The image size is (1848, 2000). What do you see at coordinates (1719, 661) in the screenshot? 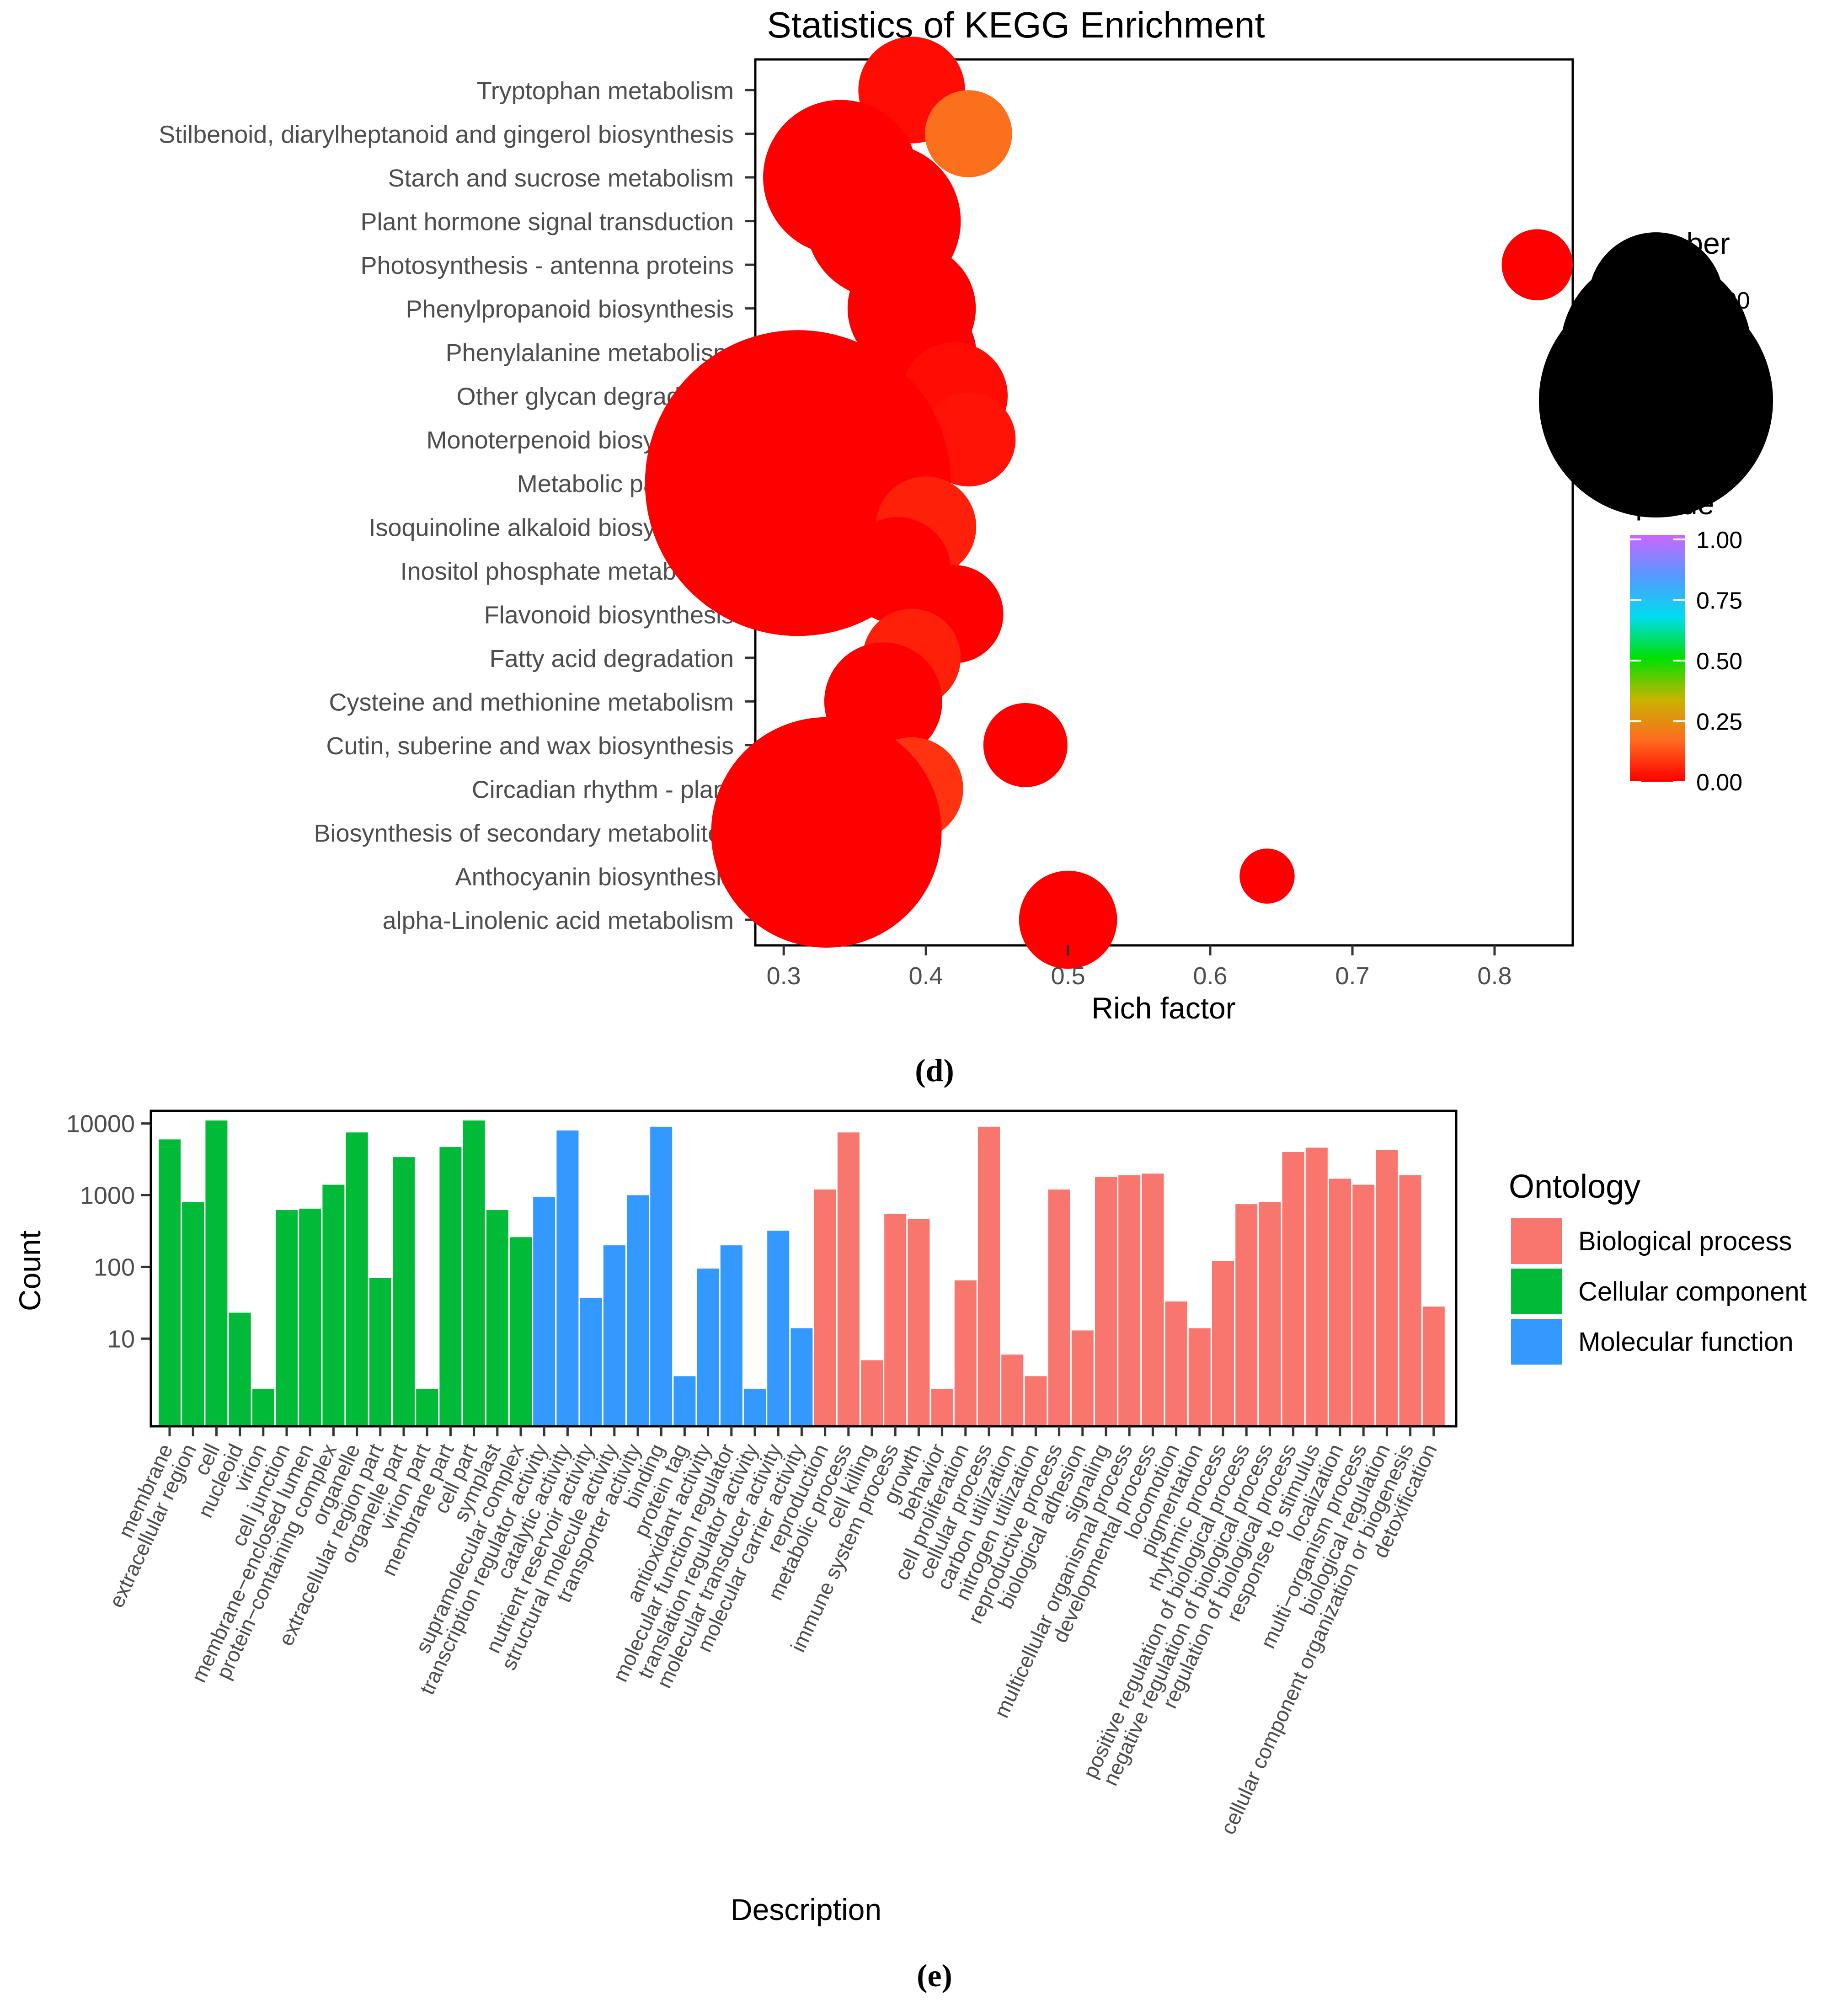
I see `colorbar-tick-label: 0.50` at bounding box center [1719, 661].